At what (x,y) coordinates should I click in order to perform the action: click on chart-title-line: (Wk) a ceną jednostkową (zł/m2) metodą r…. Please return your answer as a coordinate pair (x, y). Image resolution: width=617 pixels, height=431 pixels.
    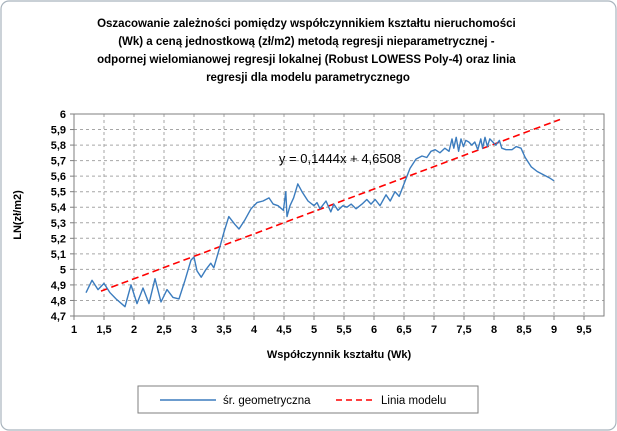
    Looking at the image, I should click on (306, 42).